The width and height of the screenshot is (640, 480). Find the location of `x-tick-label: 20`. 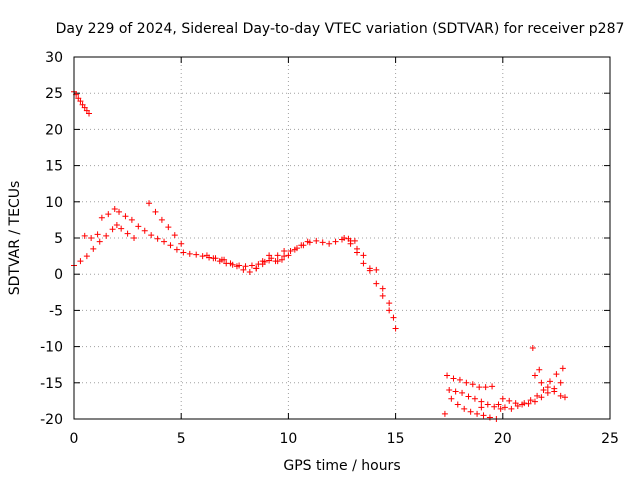

x-tick-label: 20 is located at coordinates (503, 439).